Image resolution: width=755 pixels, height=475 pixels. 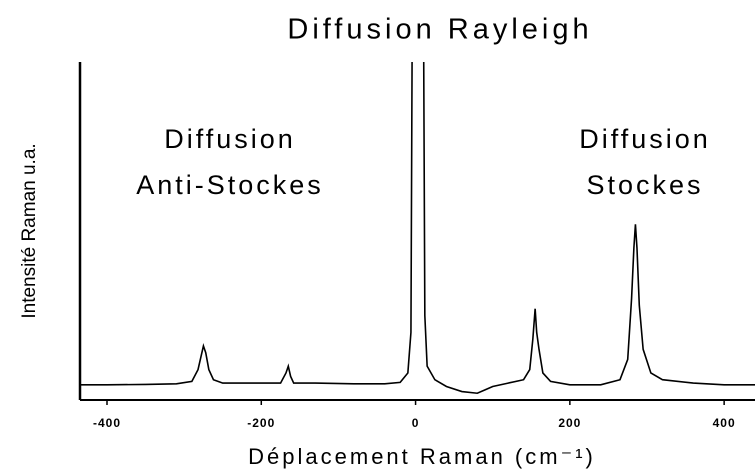 I want to click on x-axis-label: Déplacement Raman (cm⁻¹), so click(x=422, y=456).